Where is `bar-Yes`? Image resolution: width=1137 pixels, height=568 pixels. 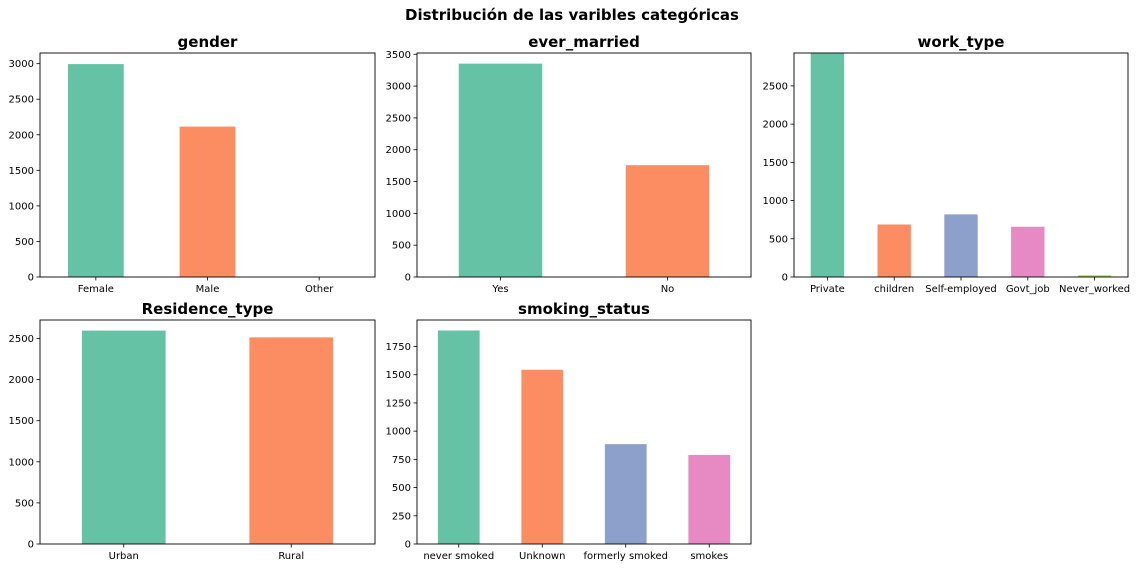 bar-Yes is located at coordinates (500, 170).